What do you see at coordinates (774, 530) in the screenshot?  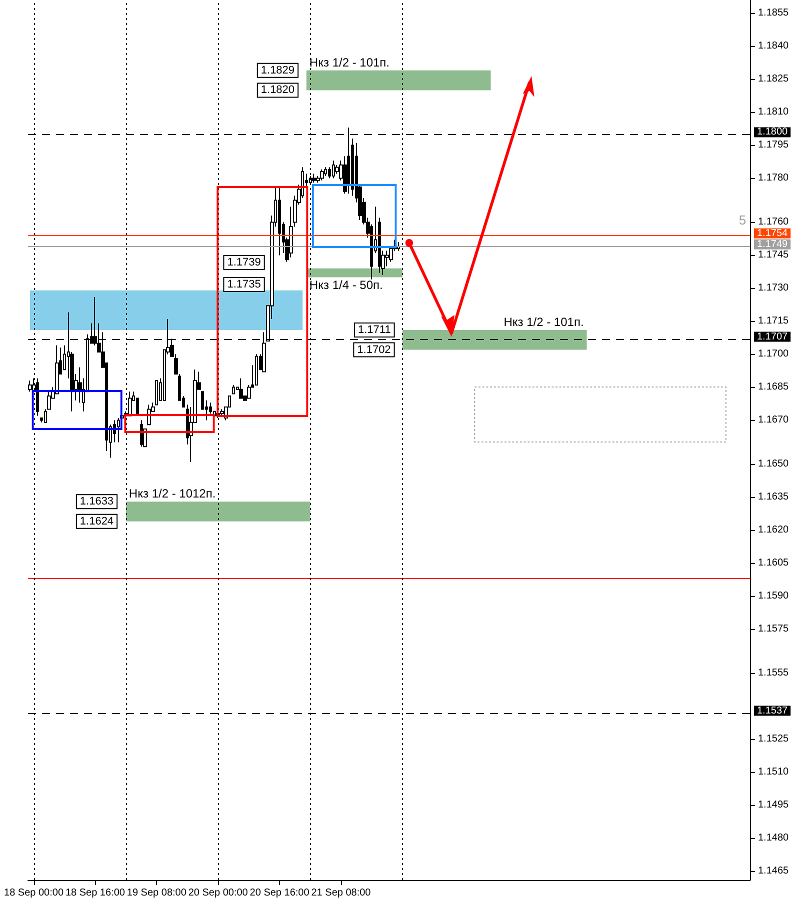 I see `y-tick-label: 1.1620` at bounding box center [774, 530].